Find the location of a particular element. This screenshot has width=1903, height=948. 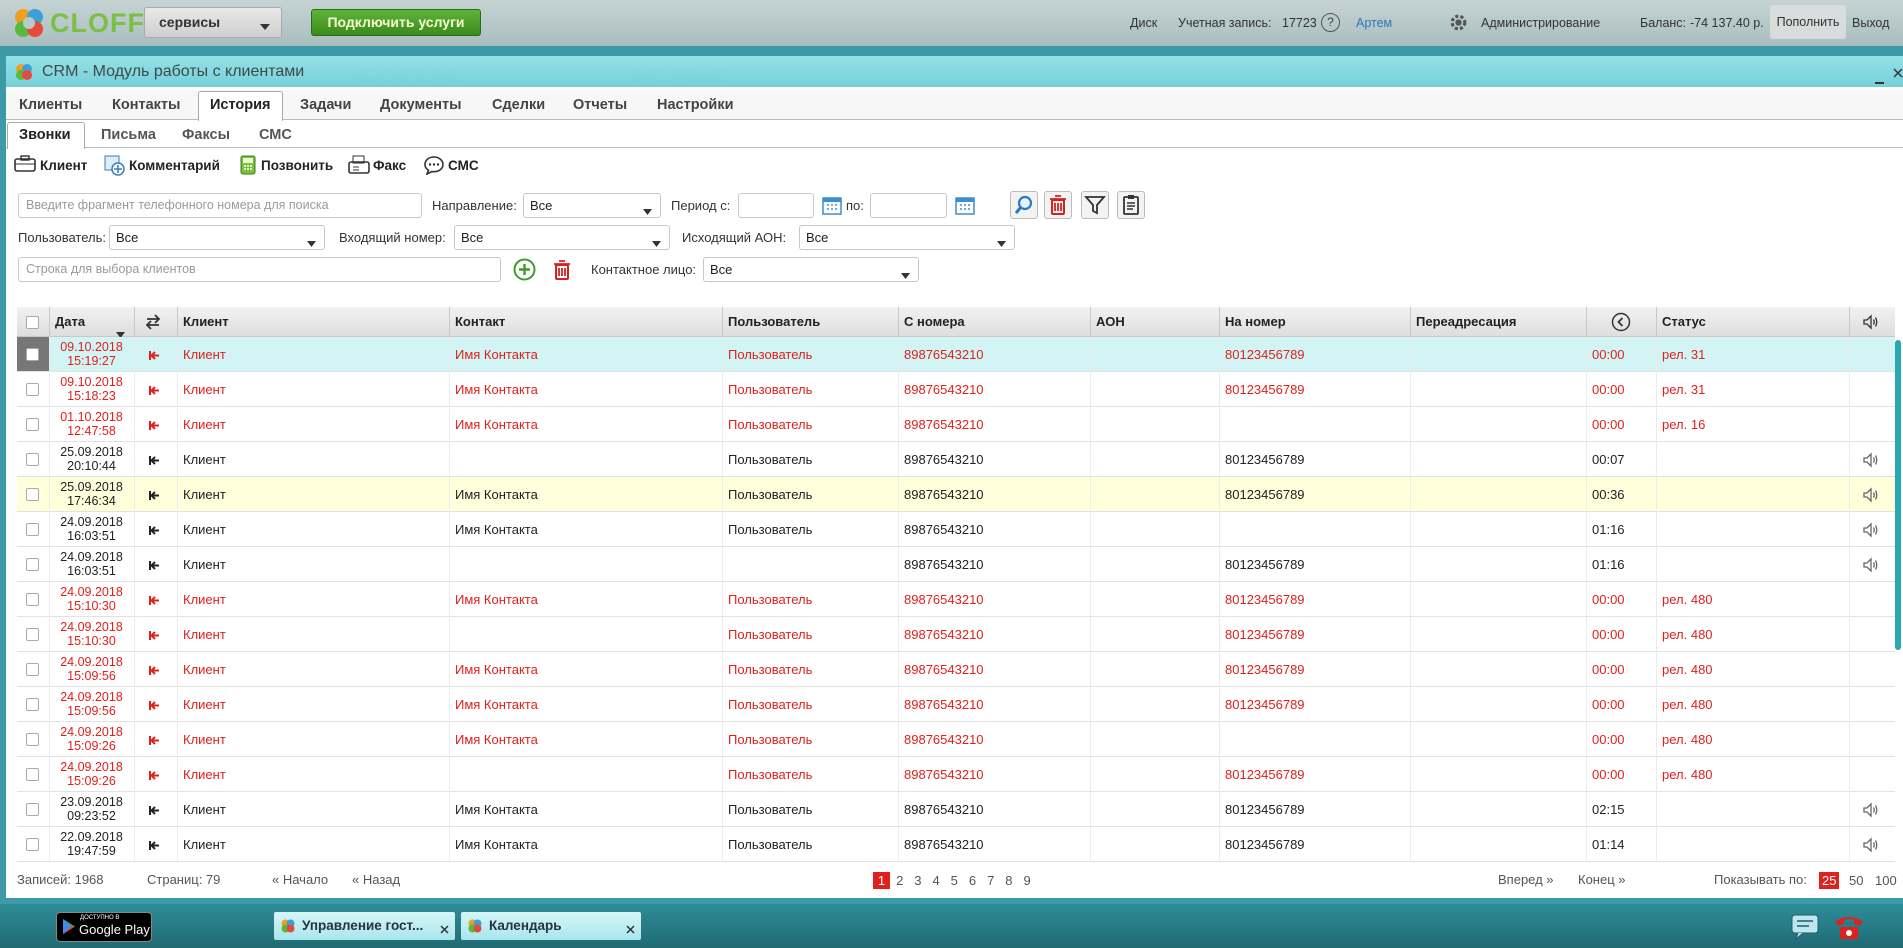

window-minimize is located at coordinates (1879, 78).